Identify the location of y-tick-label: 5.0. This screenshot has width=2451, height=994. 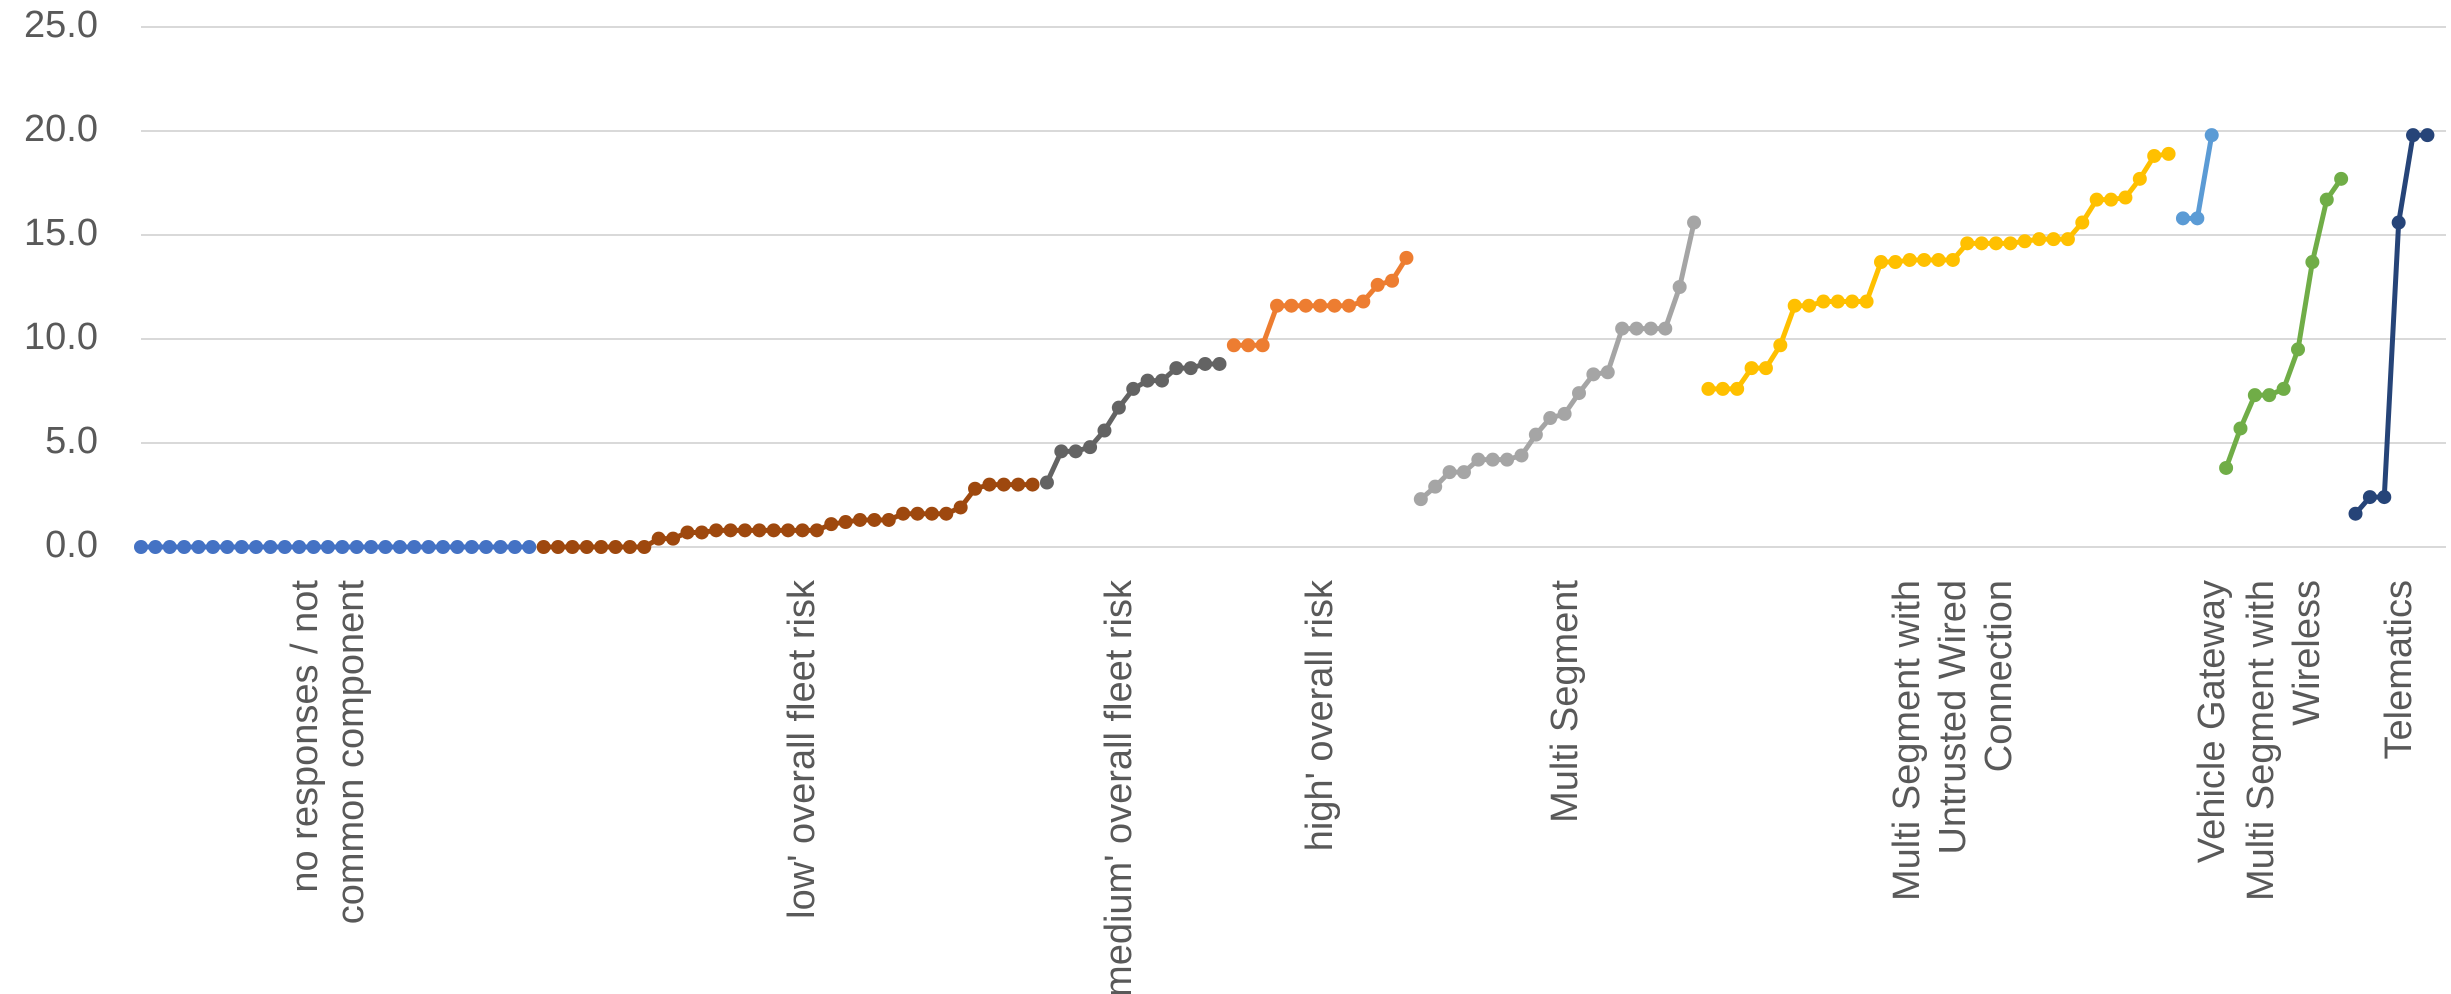
(71, 441).